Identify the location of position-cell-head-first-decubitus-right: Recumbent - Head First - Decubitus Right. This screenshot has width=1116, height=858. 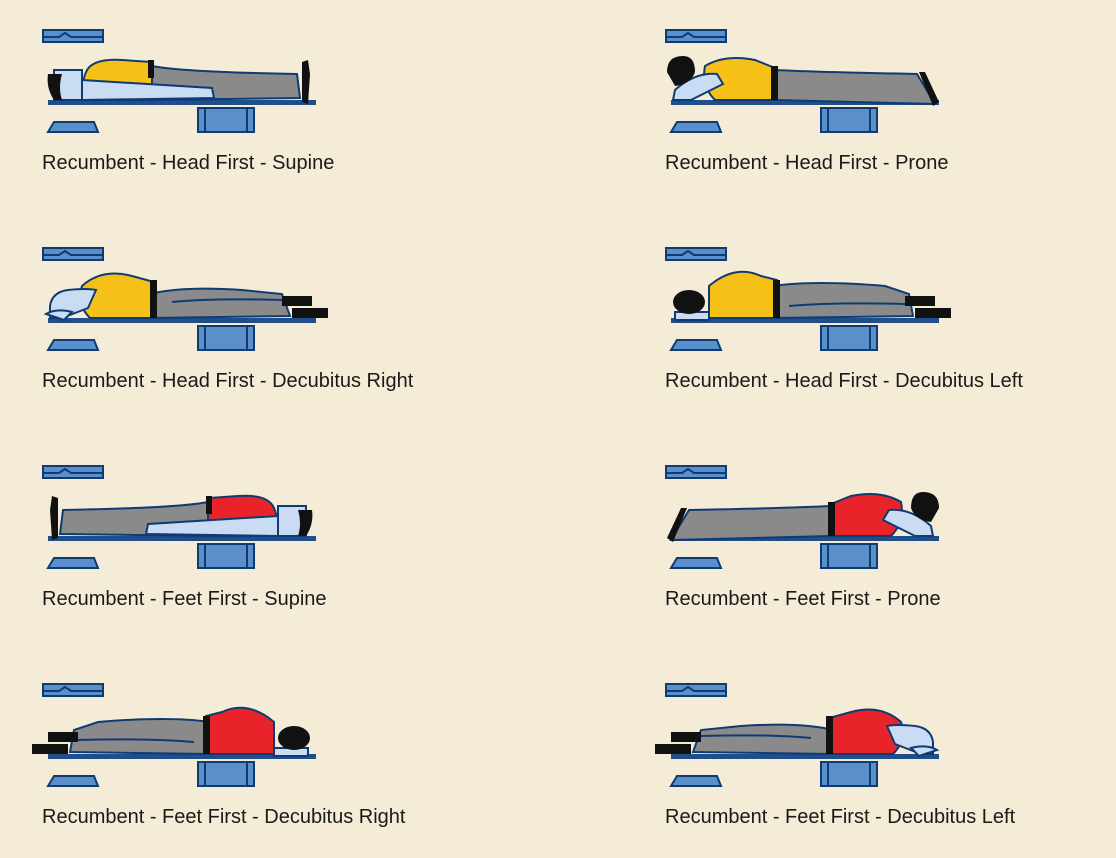
(252, 328).